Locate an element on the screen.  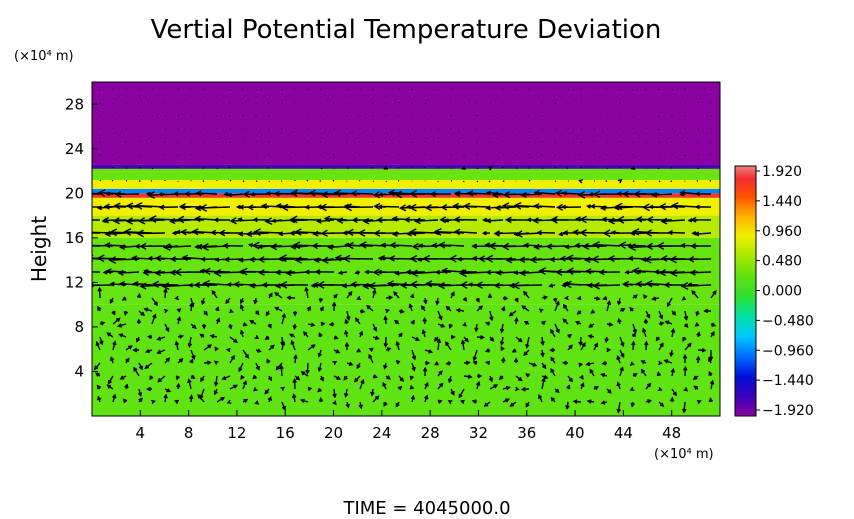
field-band is located at coordinates (406, 206).